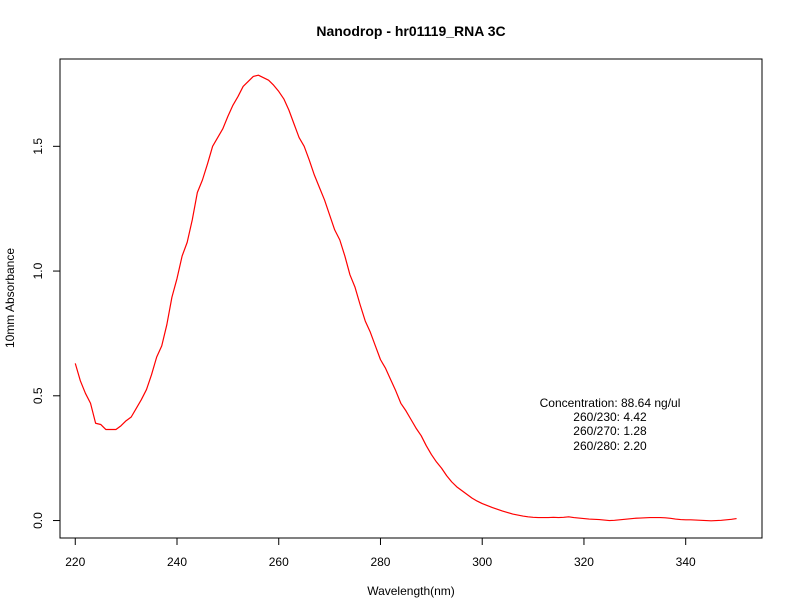 This screenshot has height=612, width=792. I want to click on y-axis: 0.0 0.5 1.0 1.5, so click(46, 333).